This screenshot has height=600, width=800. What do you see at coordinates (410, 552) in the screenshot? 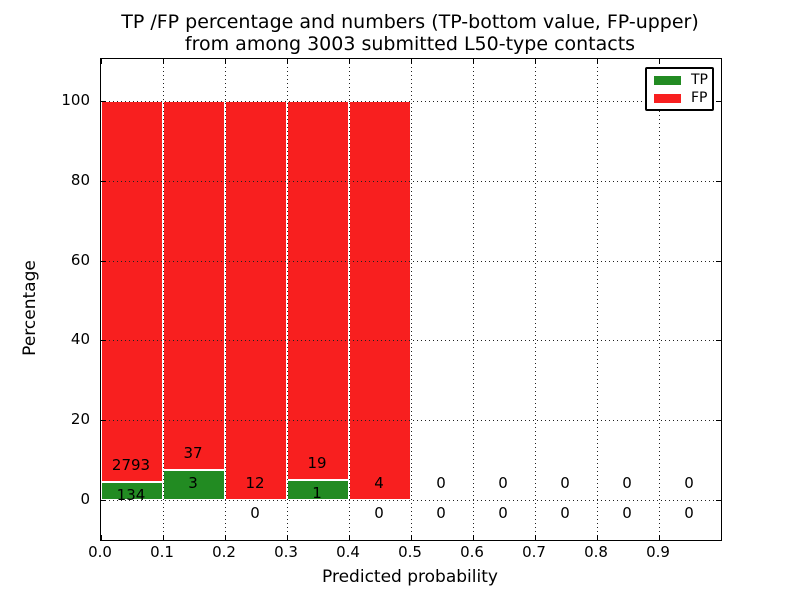
I see `x-tick-label: 0.5` at bounding box center [410, 552].